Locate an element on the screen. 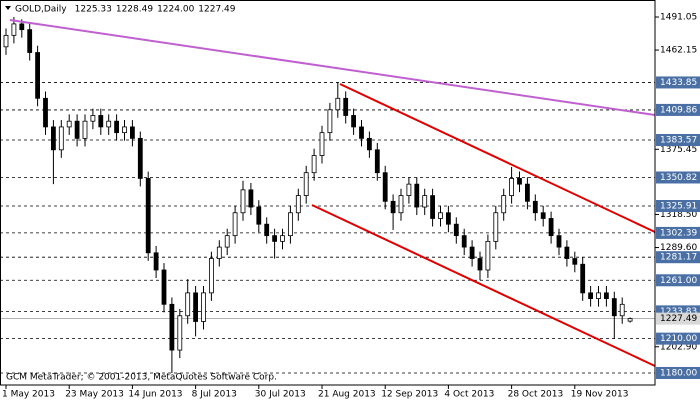  y-tick-label: 1375.45 is located at coordinates (678, 150).